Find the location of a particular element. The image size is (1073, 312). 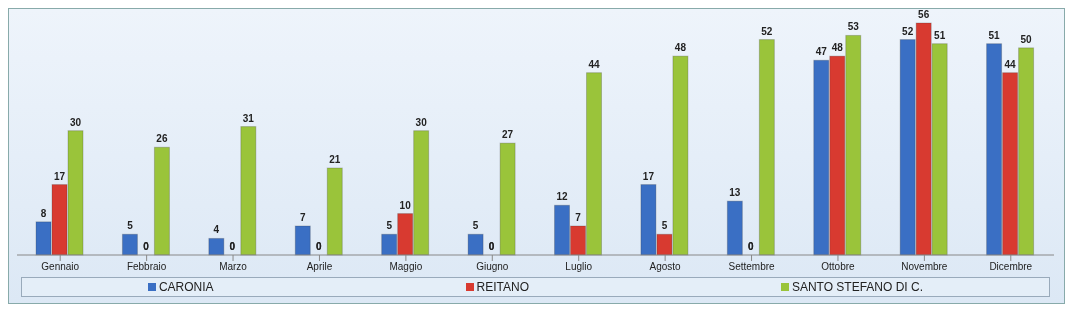

data-label: 8 is located at coordinates (43, 213).